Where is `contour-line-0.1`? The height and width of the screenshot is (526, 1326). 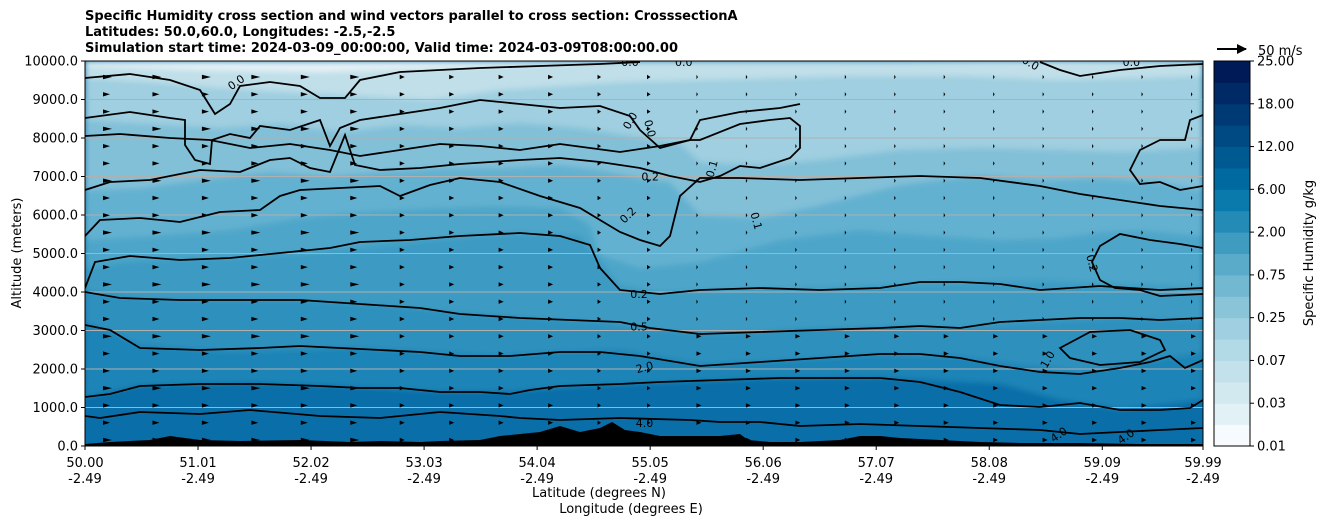
contour-line-0.1 is located at coordinates (443, 154).